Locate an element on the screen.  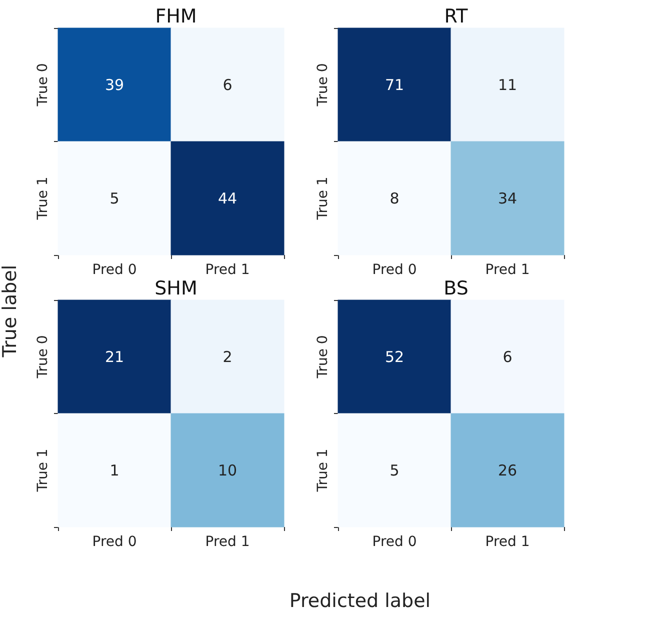
data-label: 44 is located at coordinates (228, 198).